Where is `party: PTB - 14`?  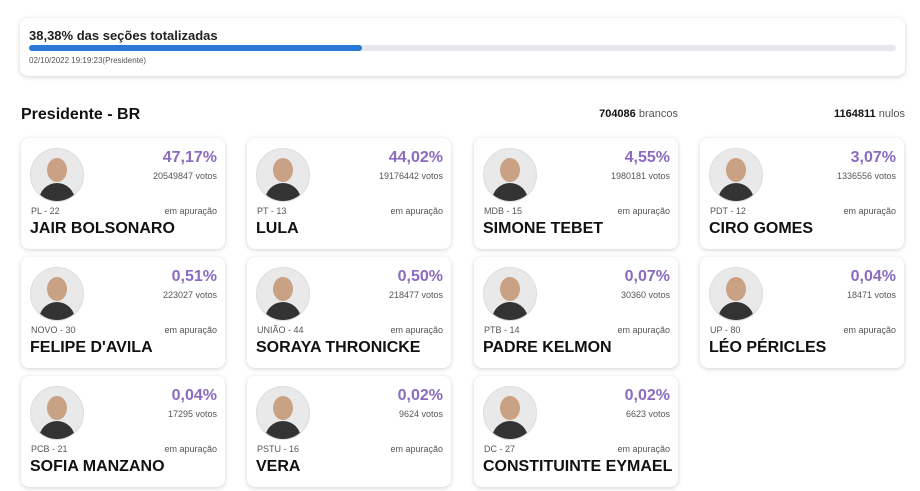 party: PTB - 14 is located at coordinates (502, 330).